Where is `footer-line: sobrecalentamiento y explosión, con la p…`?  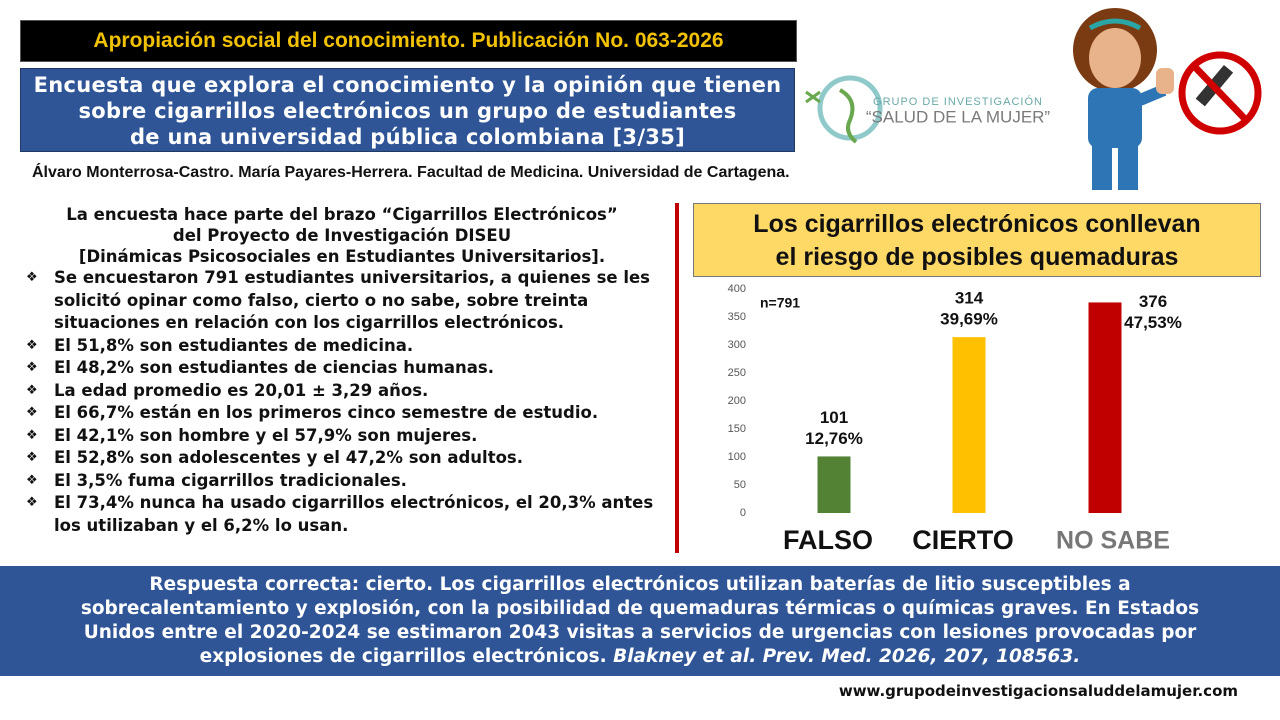 footer-line: sobrecalentamiento y explosión, con la p… is located at coordinates (640, 608).